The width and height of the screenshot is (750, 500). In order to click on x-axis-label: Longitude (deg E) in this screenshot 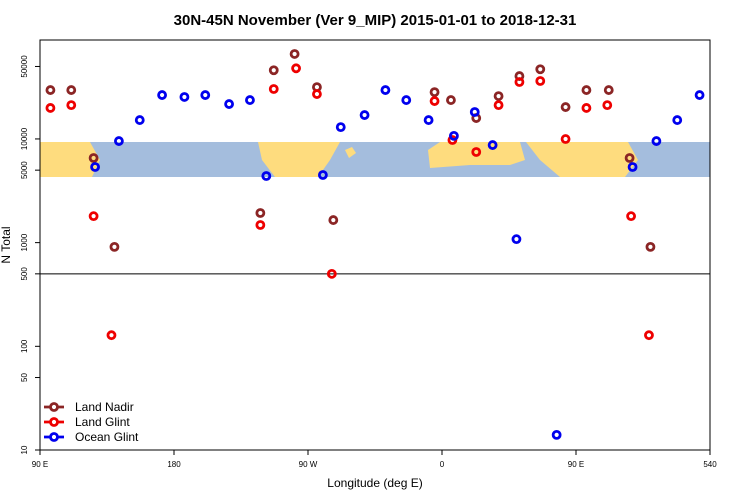, I will do `click(374, 483)`.